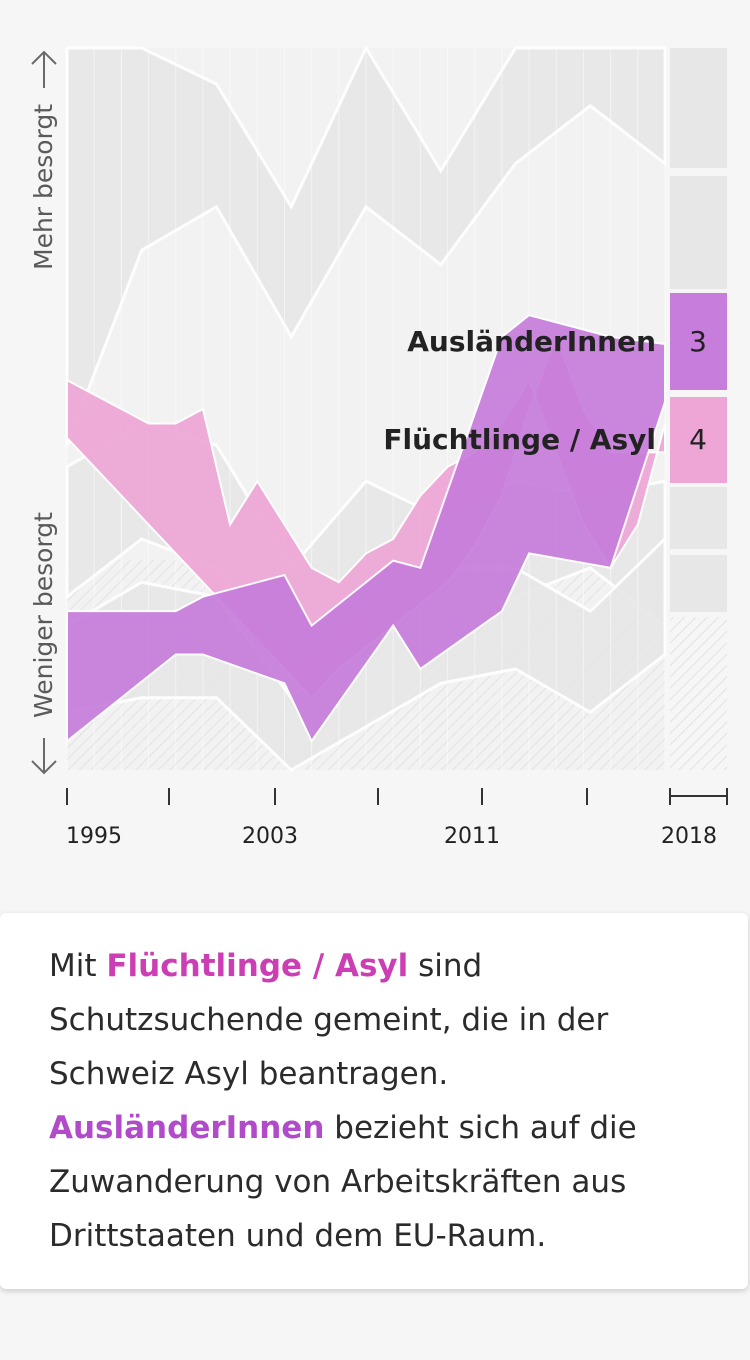 Image resolution: width=750 pixels, height=1360 pixels. What do you see at coordinates (43, 187) in the screenshot?
I see `y-label-top: Mehr besorgt` at bounding box center [43, 187].